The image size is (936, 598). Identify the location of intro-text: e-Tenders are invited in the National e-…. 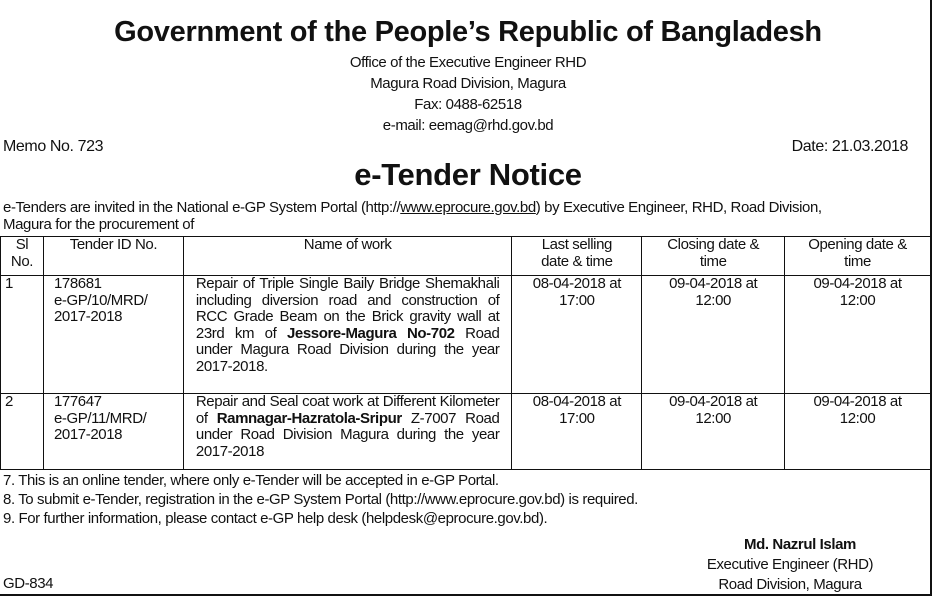
(412, 216).